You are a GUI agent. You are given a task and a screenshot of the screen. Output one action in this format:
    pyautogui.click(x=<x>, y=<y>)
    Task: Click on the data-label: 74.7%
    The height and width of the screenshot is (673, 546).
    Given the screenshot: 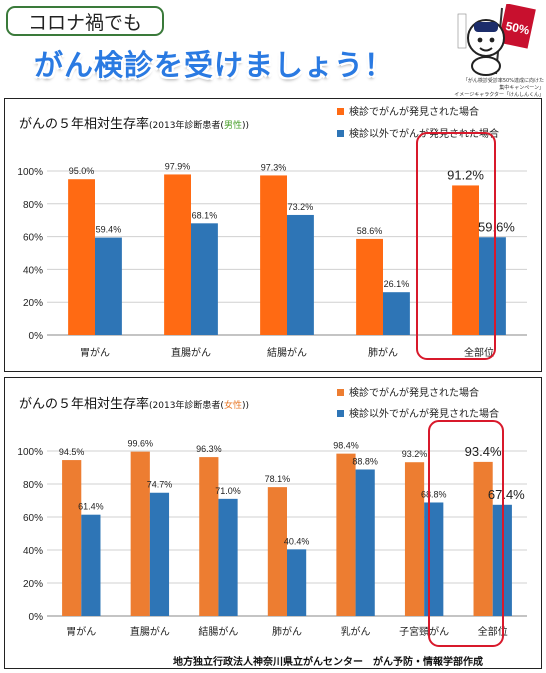 What is the action you would take?
    pyautogui.click(x=160, y=485)
    